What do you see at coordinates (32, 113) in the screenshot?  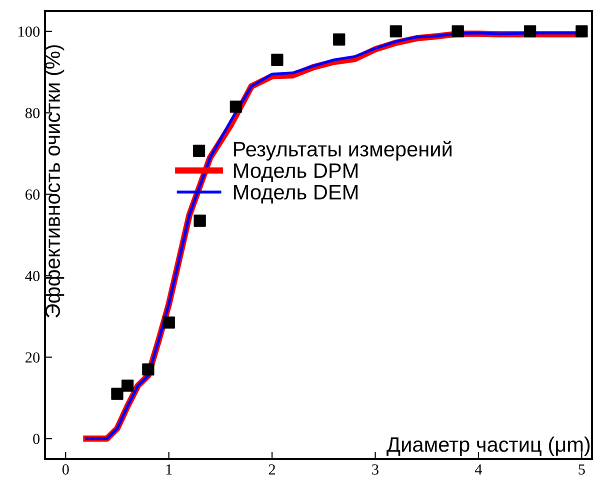 I see `y-tick-label: 80` at bounding box center [32, 113].